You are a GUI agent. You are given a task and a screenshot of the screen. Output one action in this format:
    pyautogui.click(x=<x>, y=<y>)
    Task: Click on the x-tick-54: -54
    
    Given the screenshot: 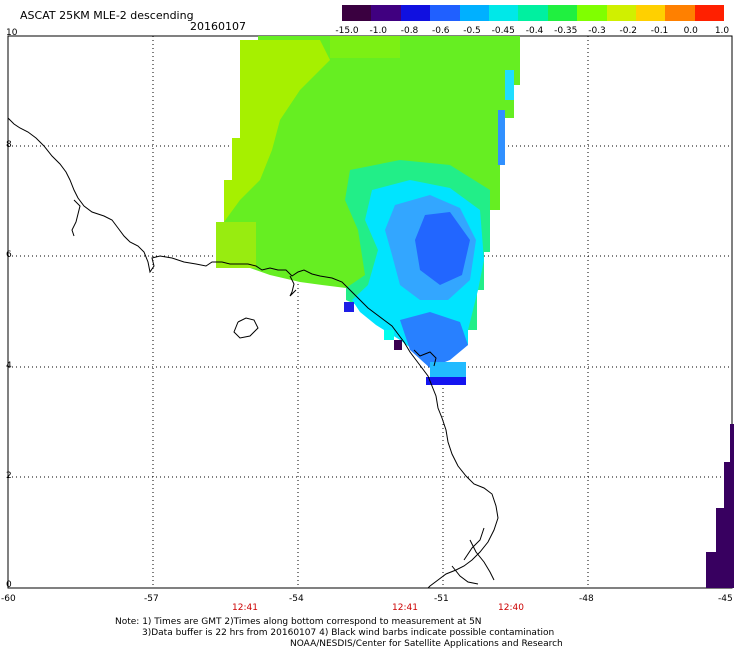 What is the action you would take?
    pyautogui.click(x=296, y=599)
    